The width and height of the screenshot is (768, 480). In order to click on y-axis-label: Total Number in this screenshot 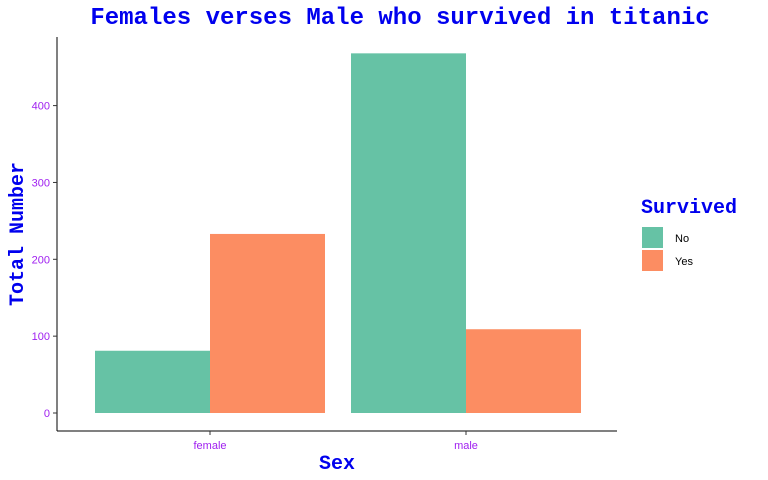, I will do `click(18, 234)`.